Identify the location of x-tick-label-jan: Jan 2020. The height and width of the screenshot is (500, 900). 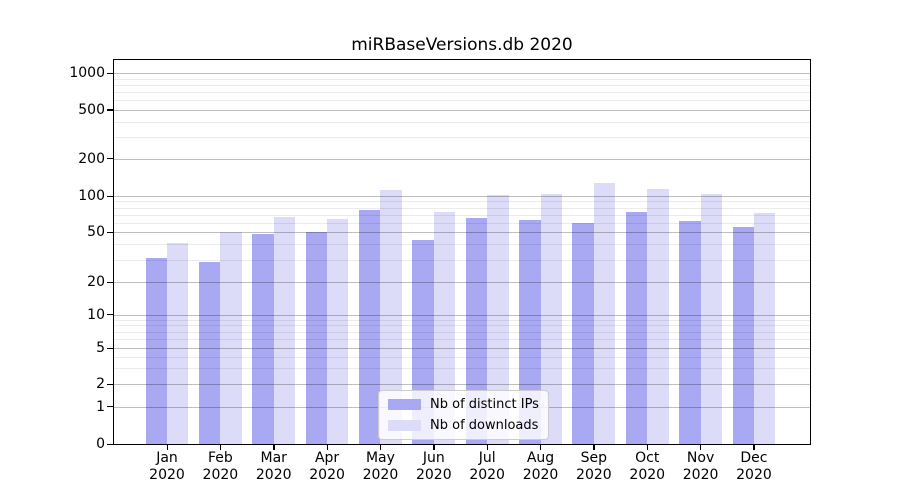
(167, 466).